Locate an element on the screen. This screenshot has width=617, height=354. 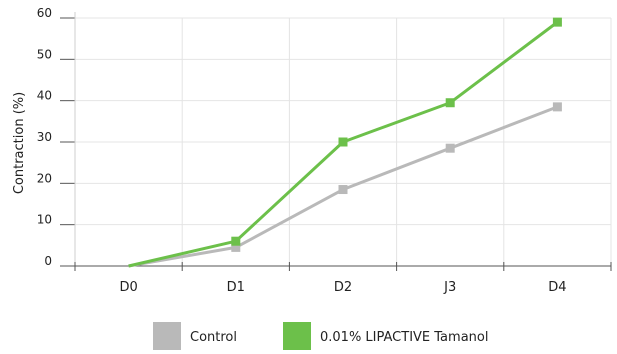
legend-label: 0.01% LIPACTIVE Tamanol is located at coordinates (404, 337).